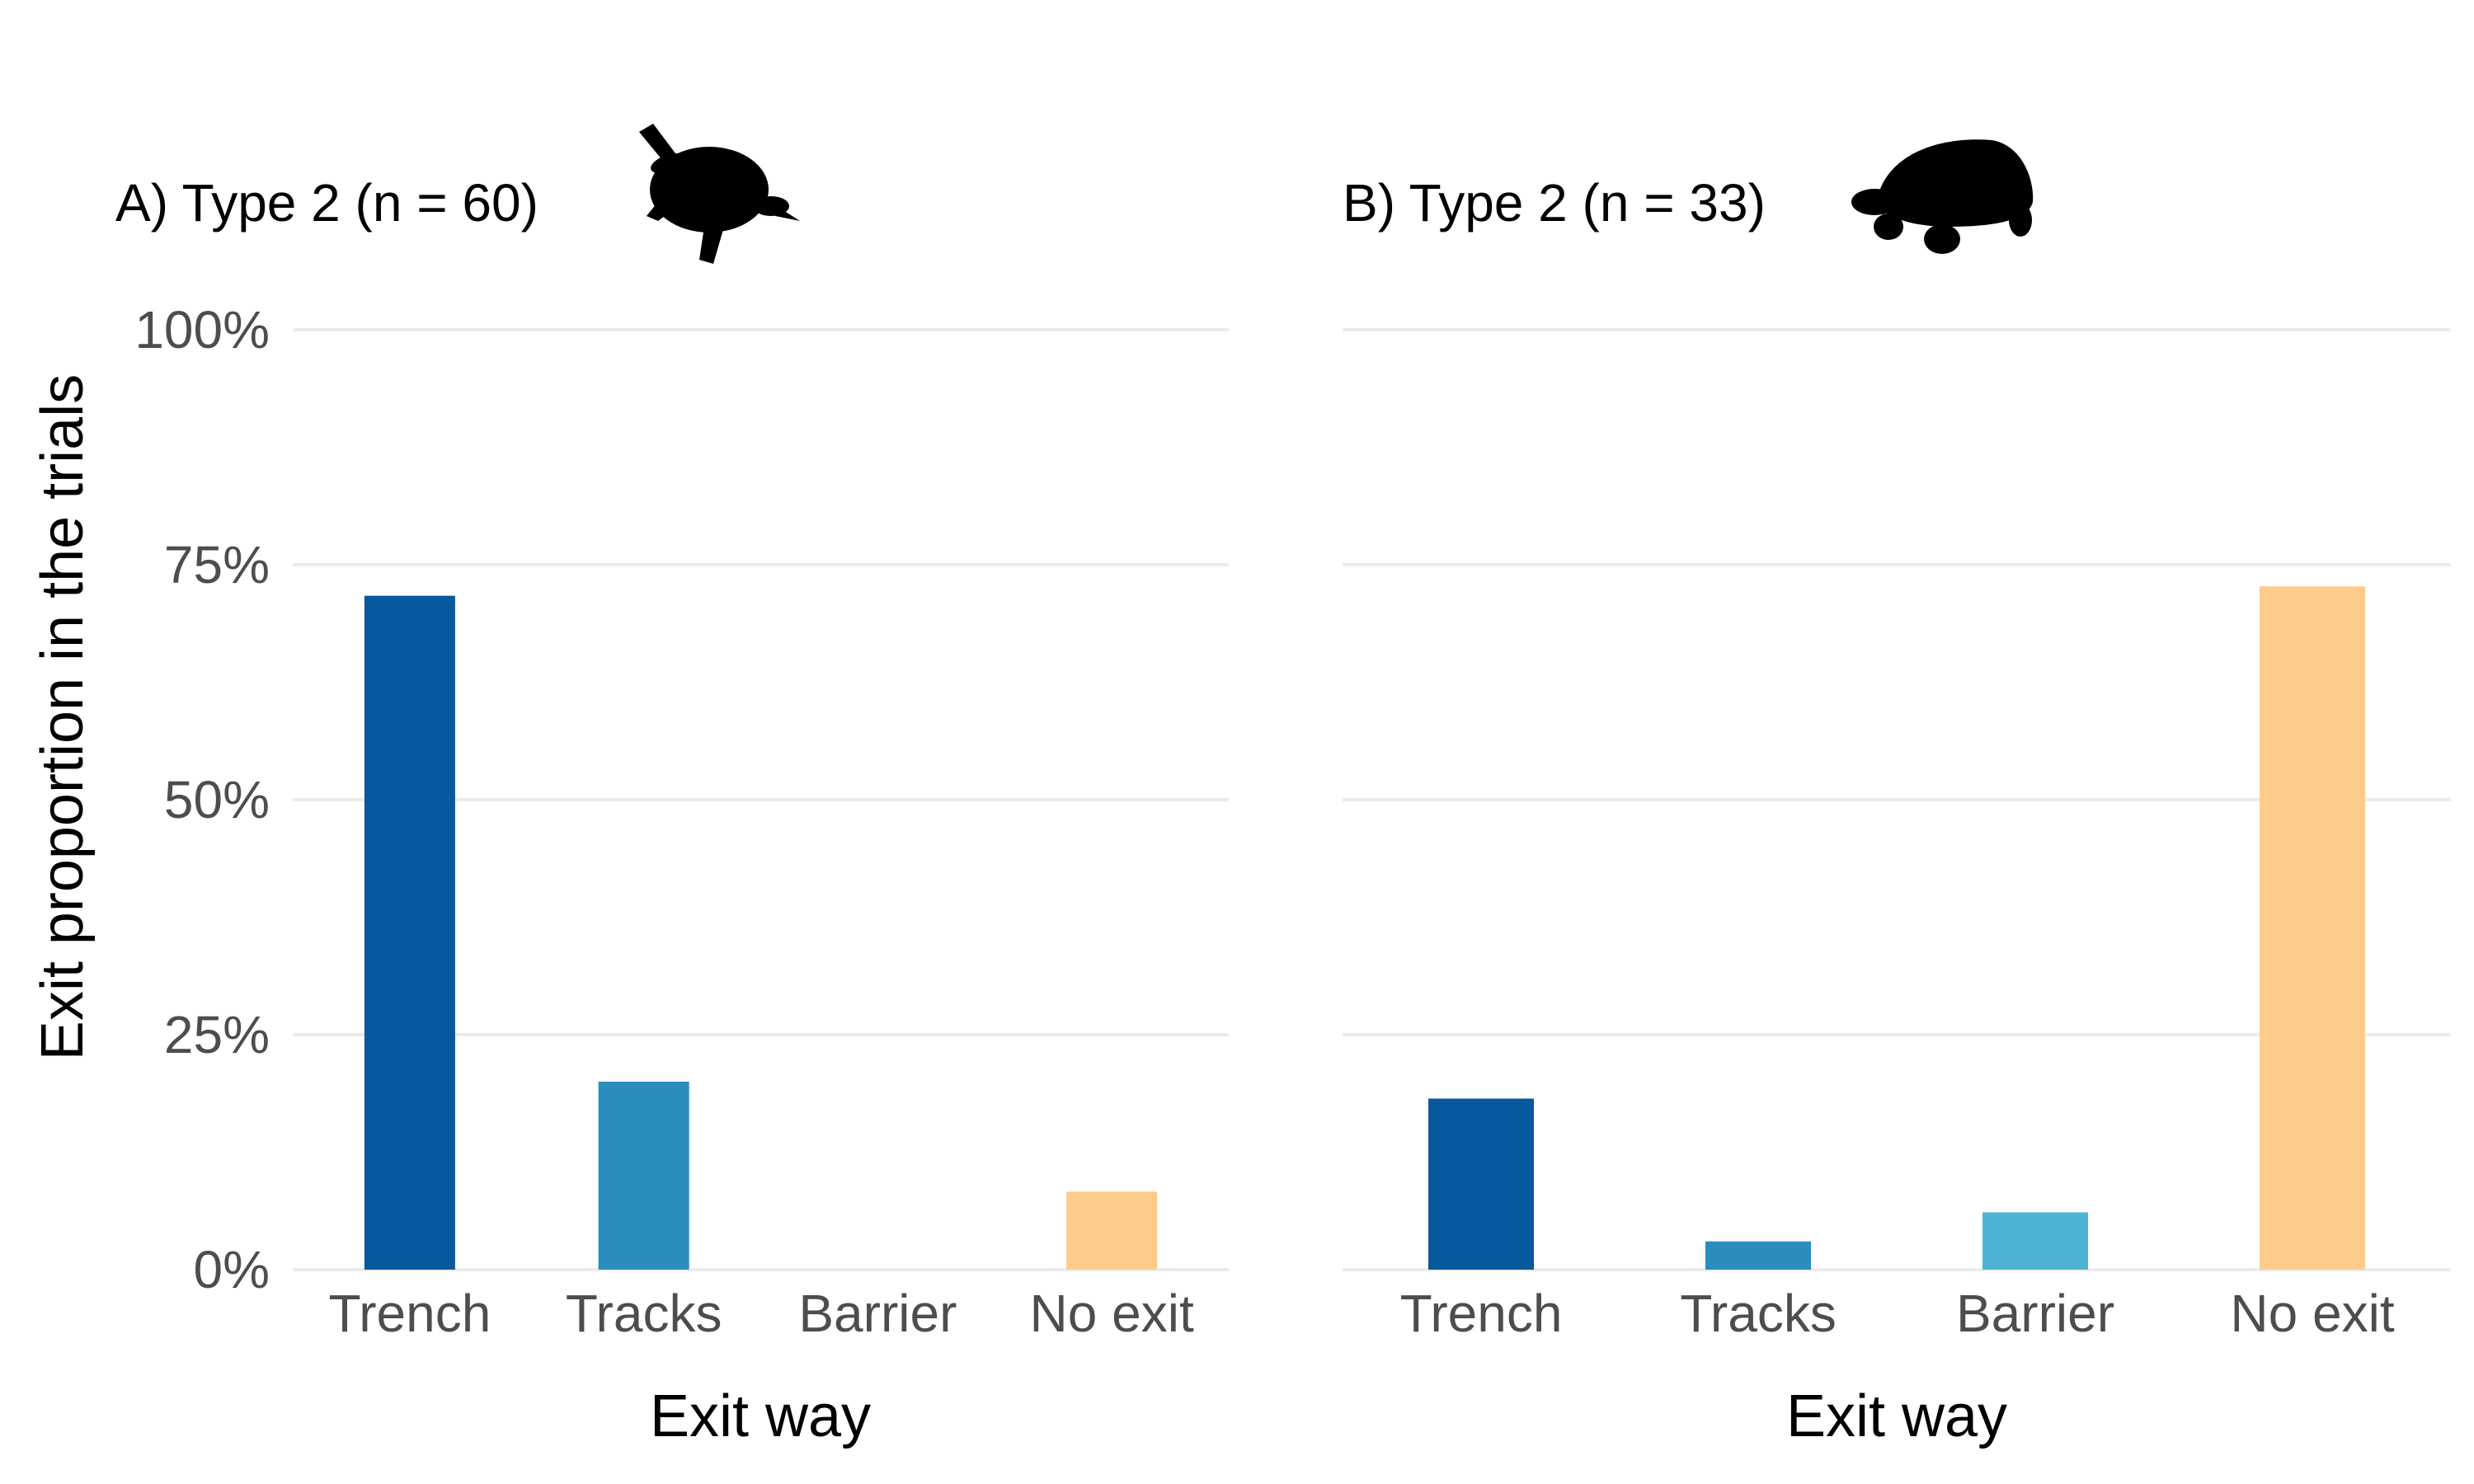 This screenshot has height=1484, width=2474. Describe the element at coordinates (1554, 202) in the screenshot. I see `panel-b-title: B) Type 2 (n = 33)` at that location.